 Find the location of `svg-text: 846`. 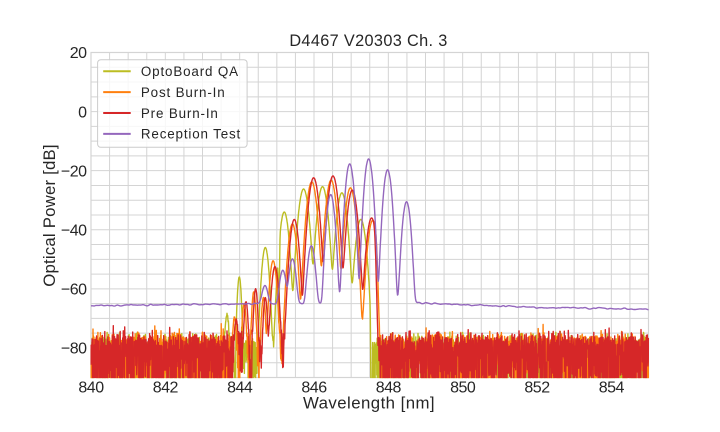

svg-text: 846 is located at coordinates (314, 388).